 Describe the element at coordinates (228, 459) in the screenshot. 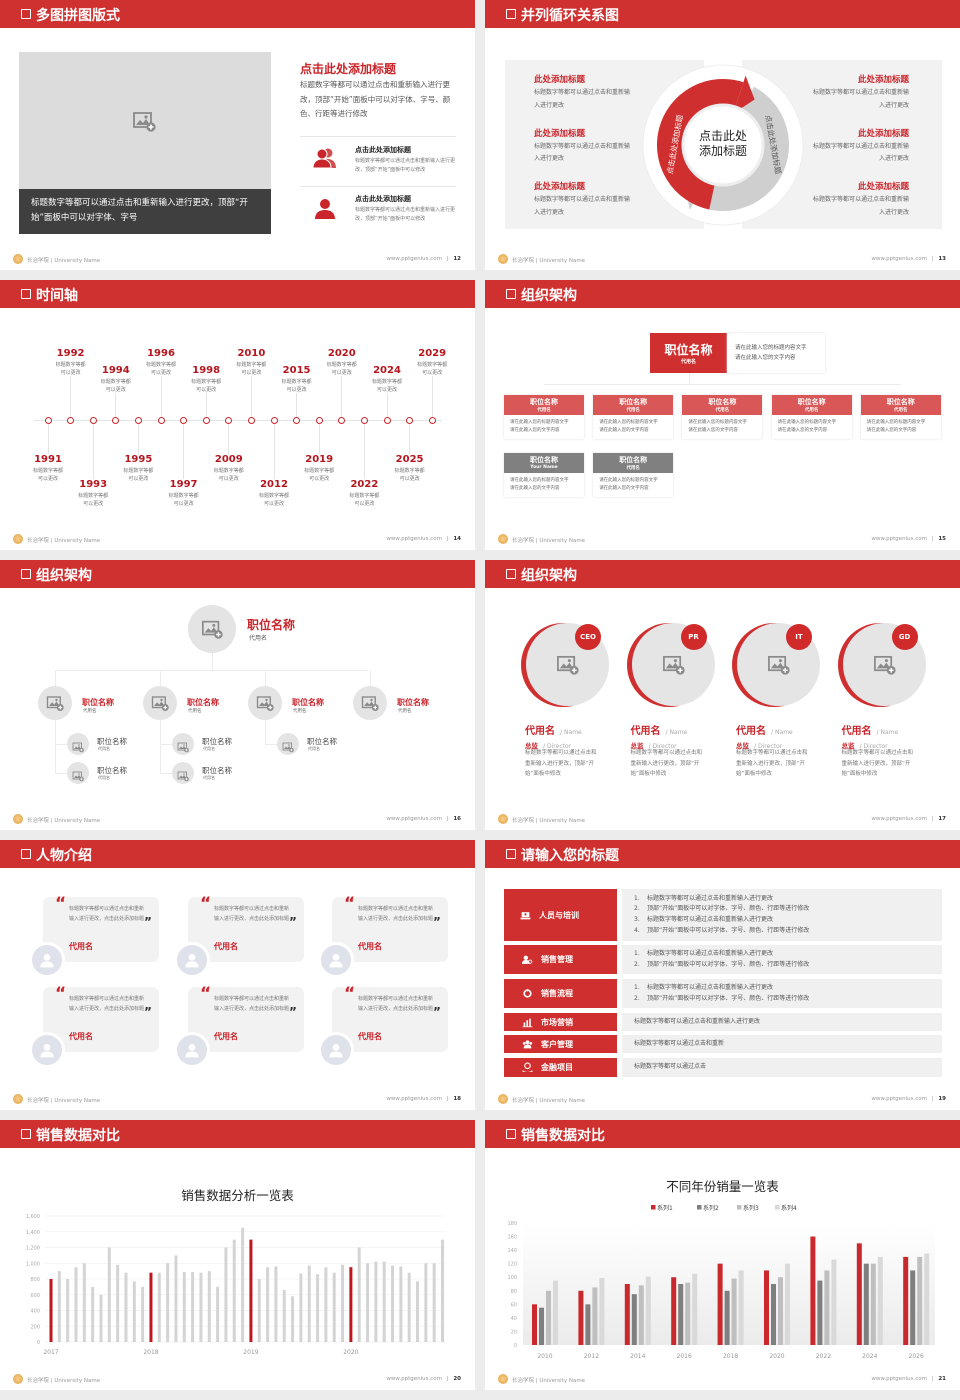

I see `event-year: 2009` at that location.